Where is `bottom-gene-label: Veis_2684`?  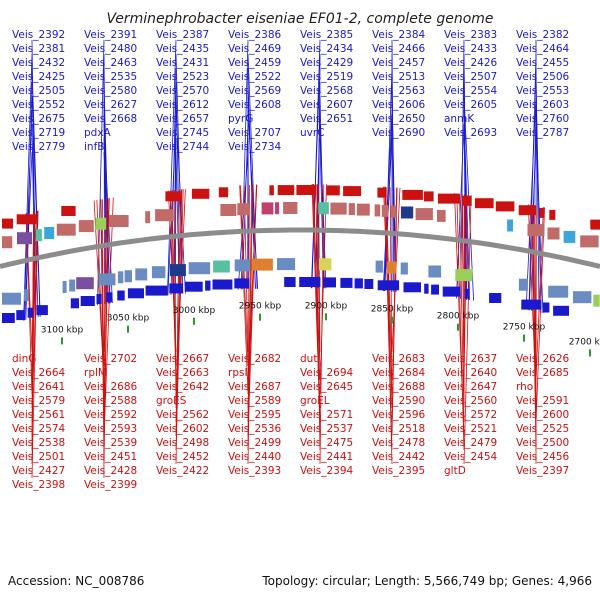 bottom-gene-label: Veis_2684 is located at coordinates (399, 373).